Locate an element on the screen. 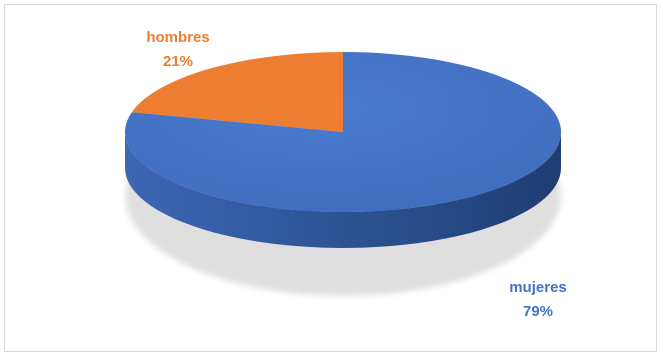 The image size is (663, 358). label-mujeres-value: 79% is located at coordinates (538, 311).